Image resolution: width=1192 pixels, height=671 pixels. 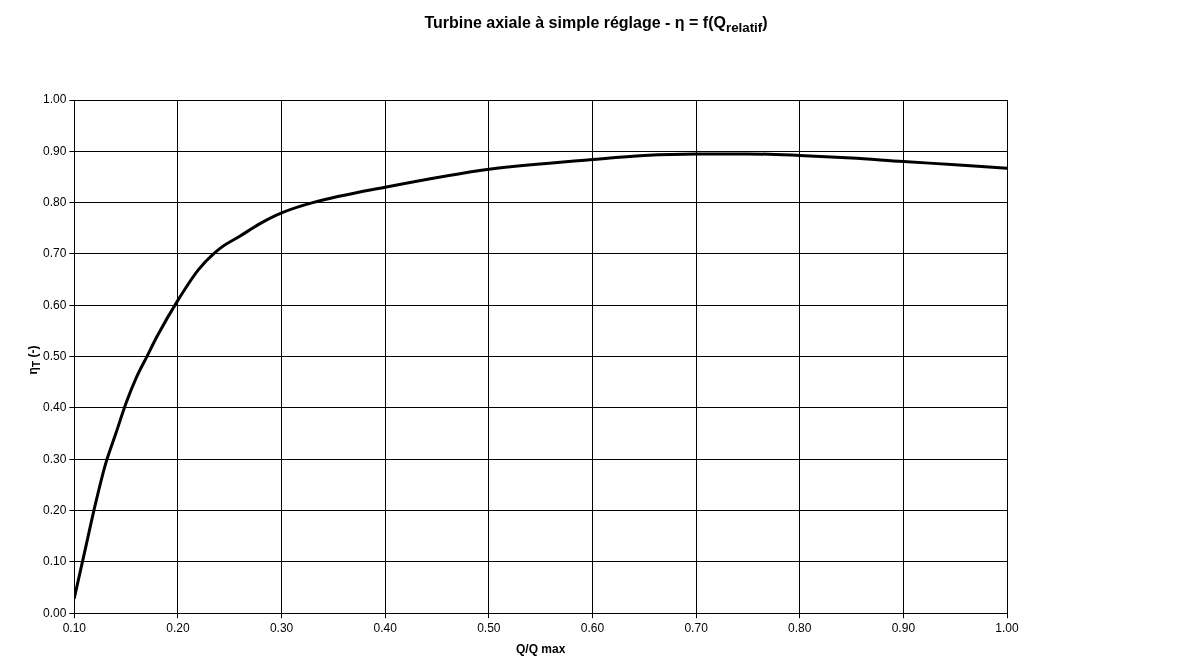 I want to click on x-tick-label: 0.50, so click(x=489, y=627).